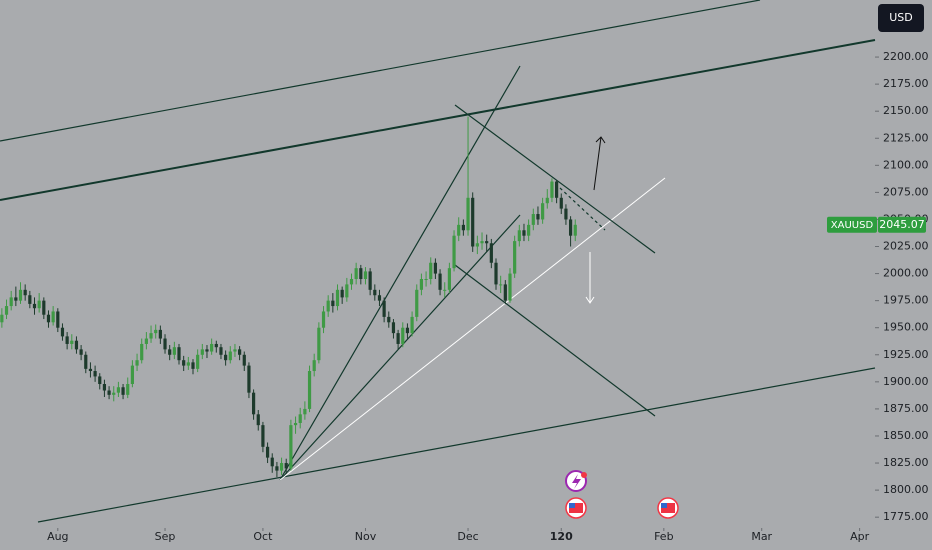  I want to click on arrow-down, so click(590, 278).